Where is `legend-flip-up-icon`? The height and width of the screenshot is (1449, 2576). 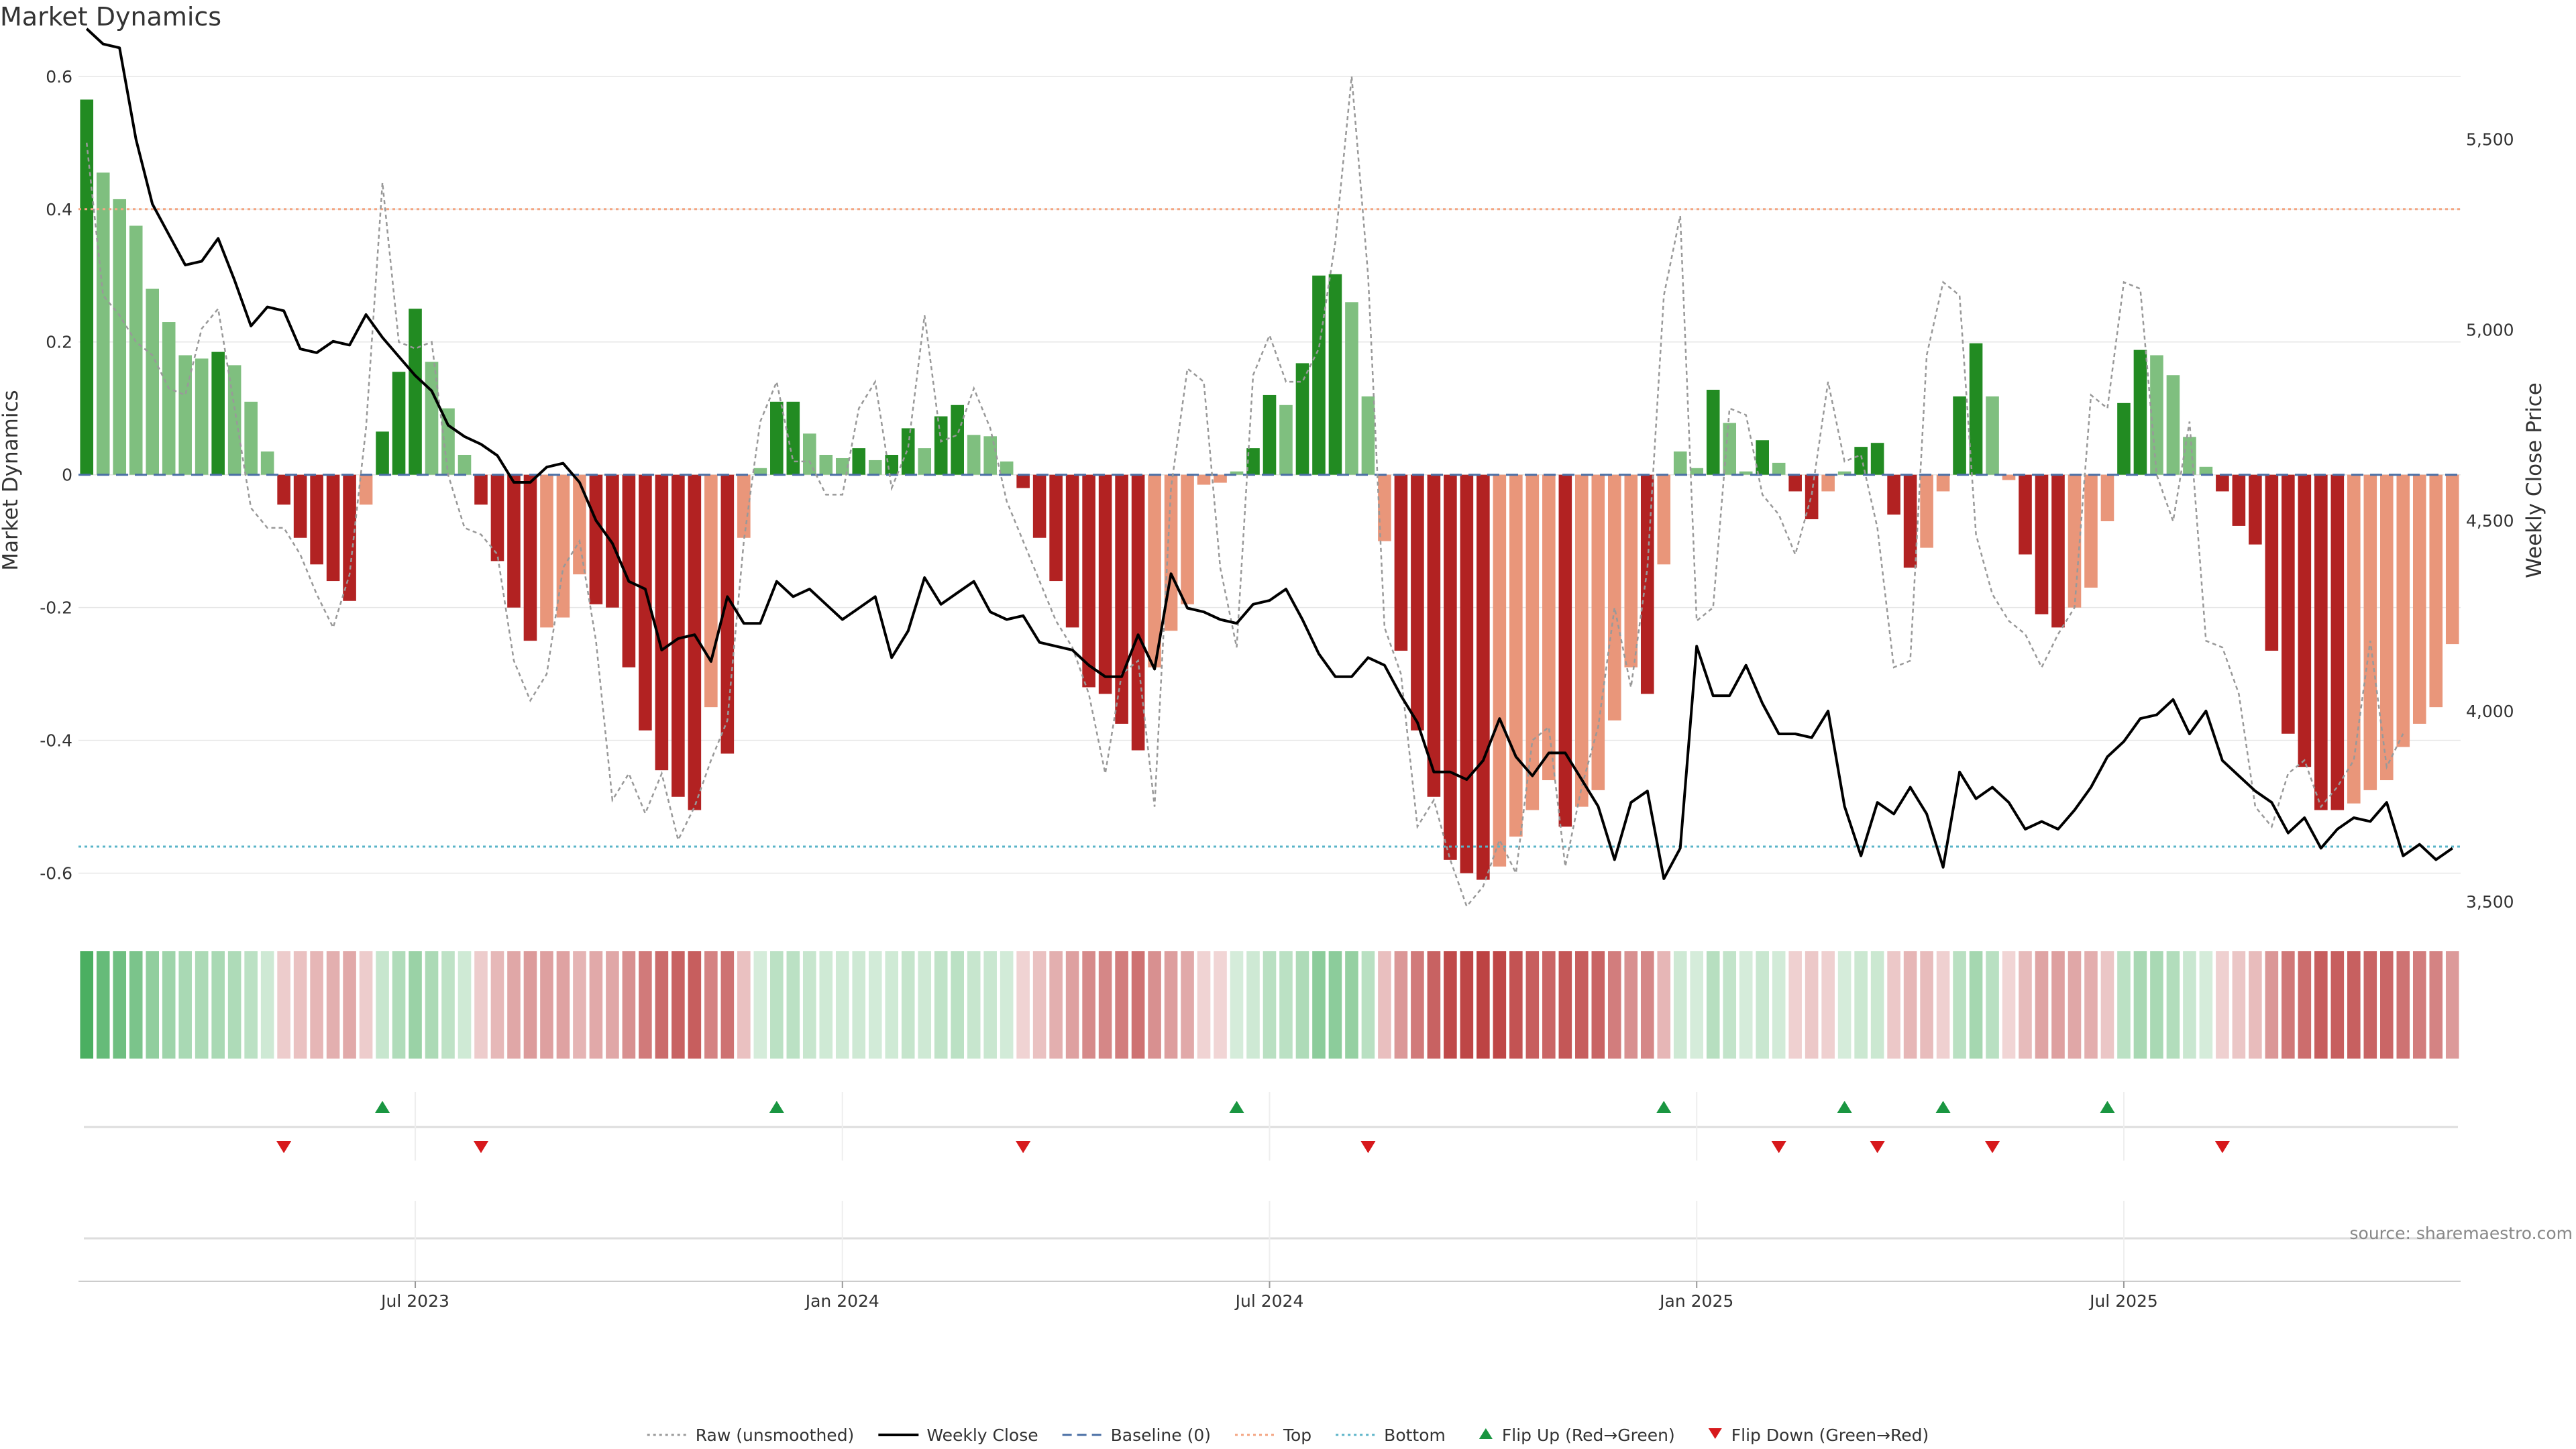 legend-flip-up-icon is located at coordinates (1486, 1433).